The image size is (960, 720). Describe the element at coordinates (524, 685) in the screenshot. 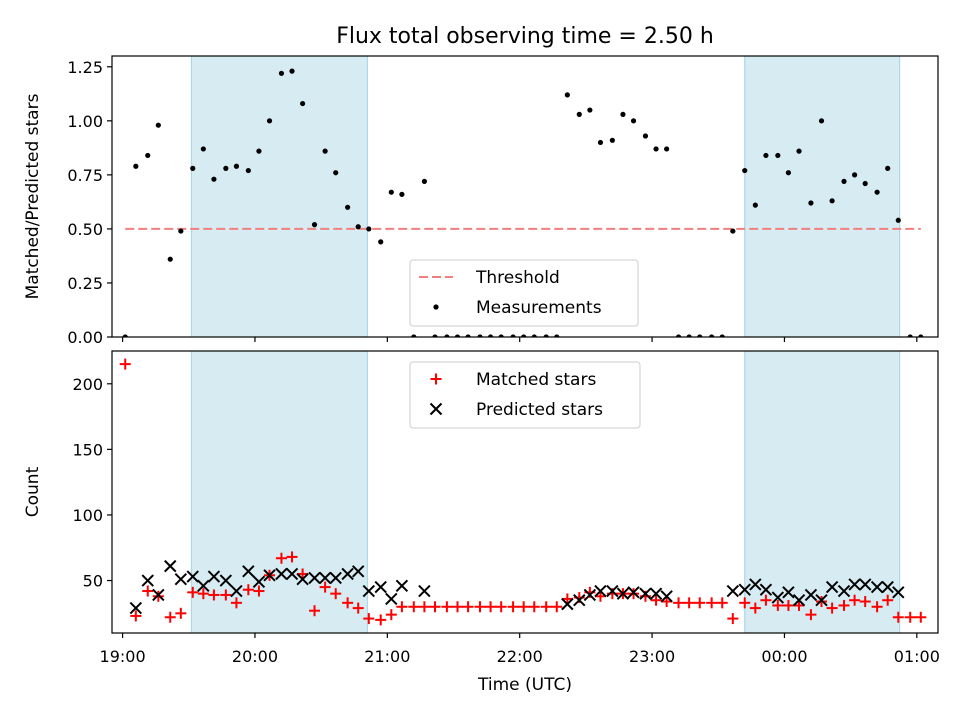

I see `x-axis-label: Time (UTC)` at that location.